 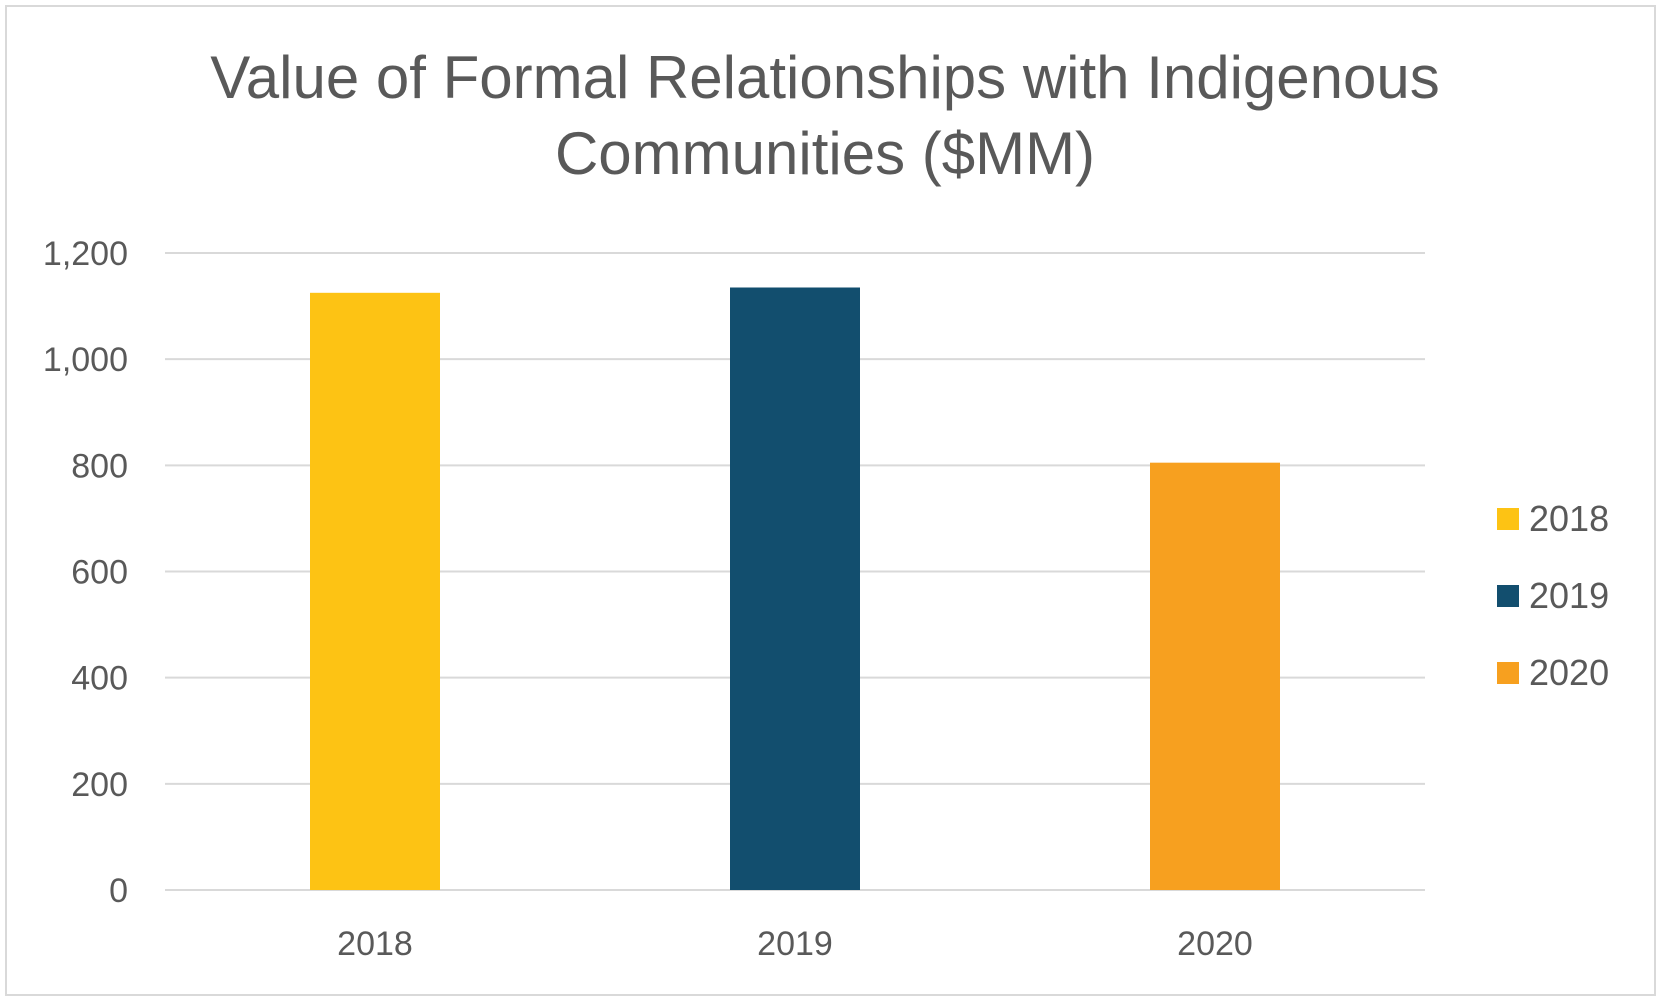 What do you see at coordinates (375, 944) in the screenshot?
I see `x-tick-label: 2018` at bounding box center [375, 944].